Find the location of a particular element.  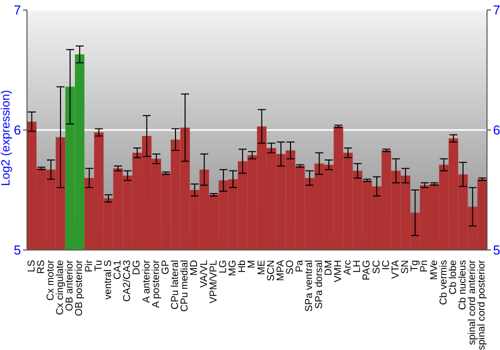

x-tick-label: PAG is located at coordinates (367, 270).